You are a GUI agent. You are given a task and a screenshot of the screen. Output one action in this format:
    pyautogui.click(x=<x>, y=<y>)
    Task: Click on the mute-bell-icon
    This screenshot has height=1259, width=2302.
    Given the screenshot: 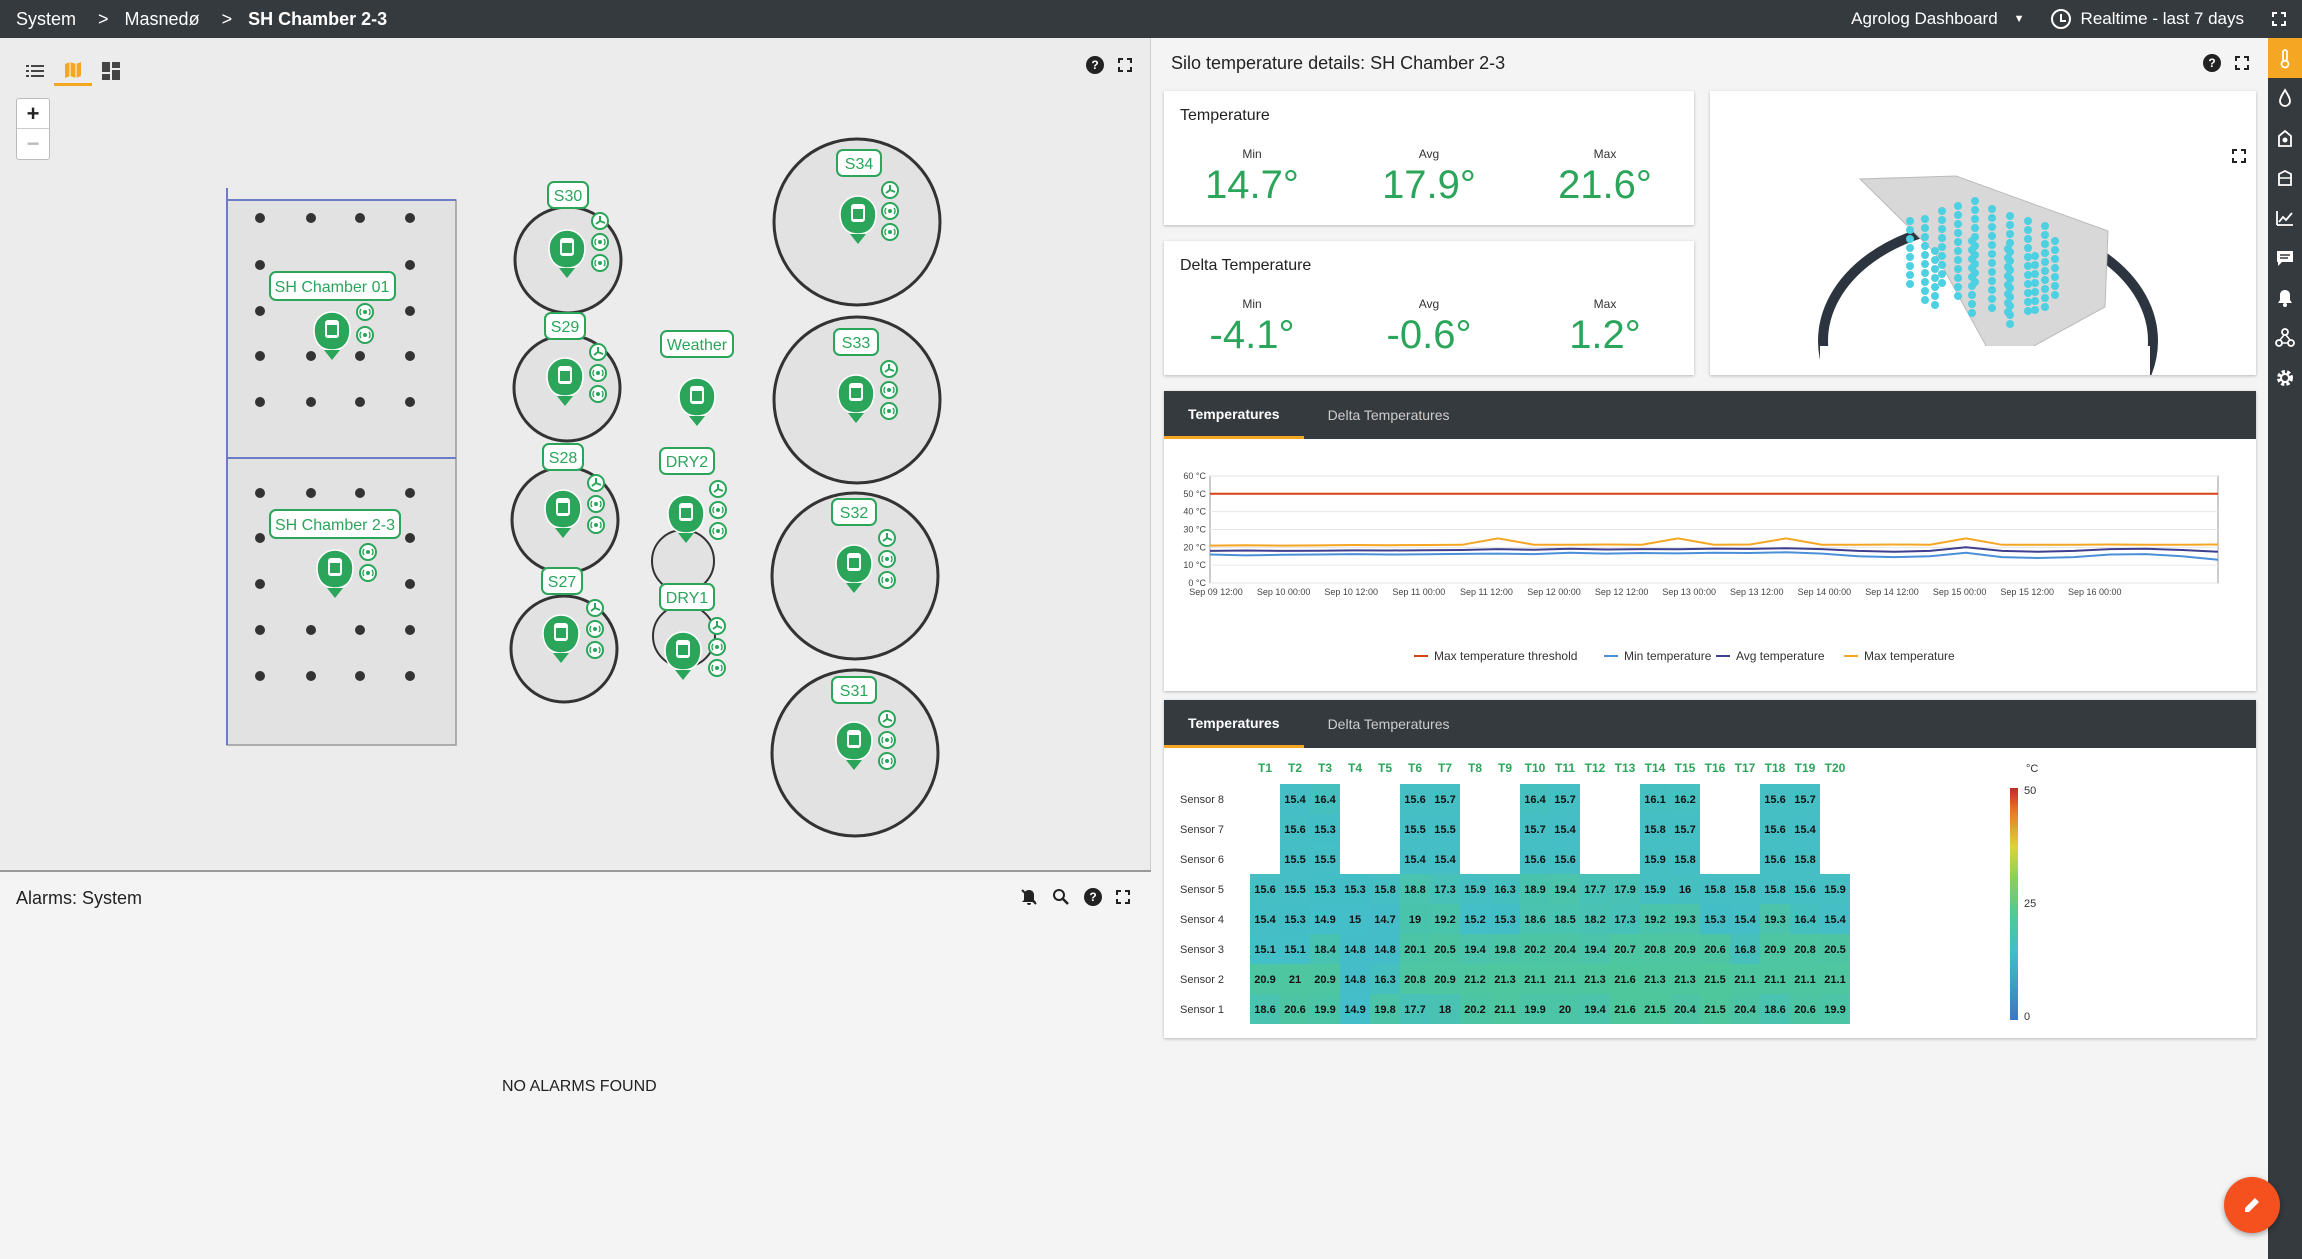 What is the action you would take?
    pyautogui.click(x=1029, y=897)
    